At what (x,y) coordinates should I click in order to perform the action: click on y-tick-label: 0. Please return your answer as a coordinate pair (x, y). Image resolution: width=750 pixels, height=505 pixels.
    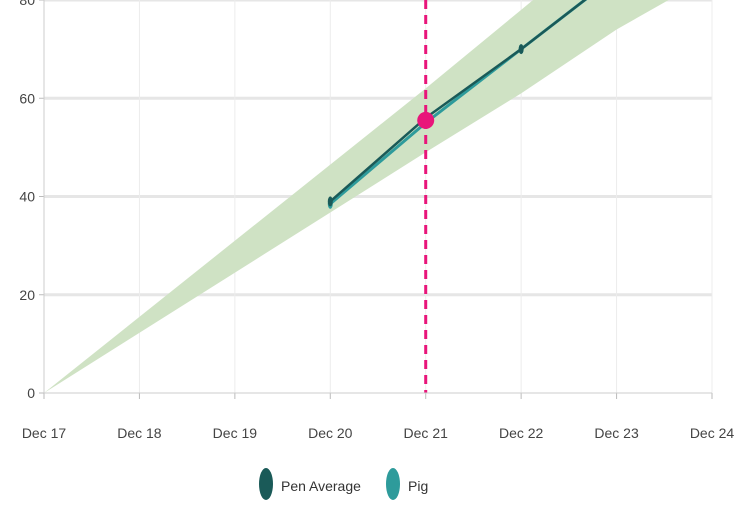
    Looking at the image, I should click on (31, 393).